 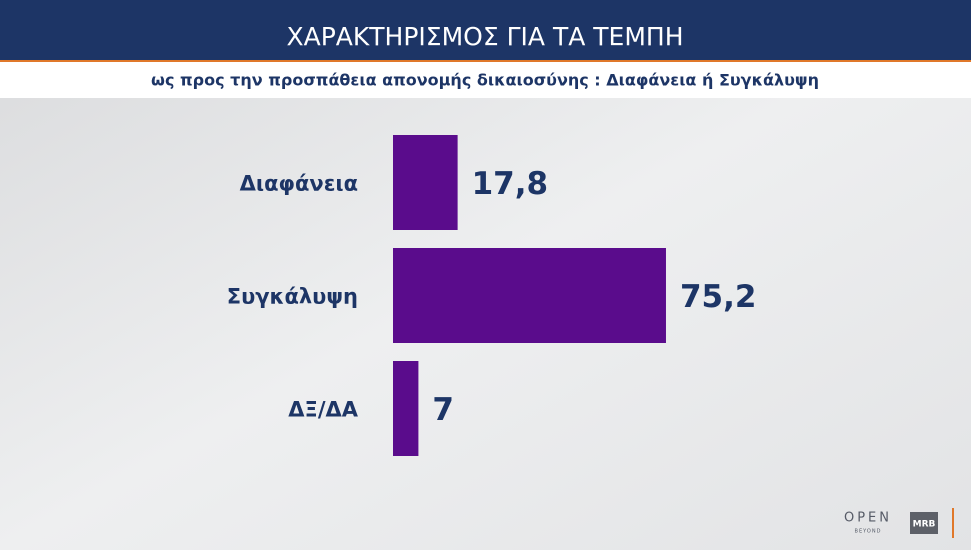 I want to click on value-label: 17,8, so click(x=510, y=184).